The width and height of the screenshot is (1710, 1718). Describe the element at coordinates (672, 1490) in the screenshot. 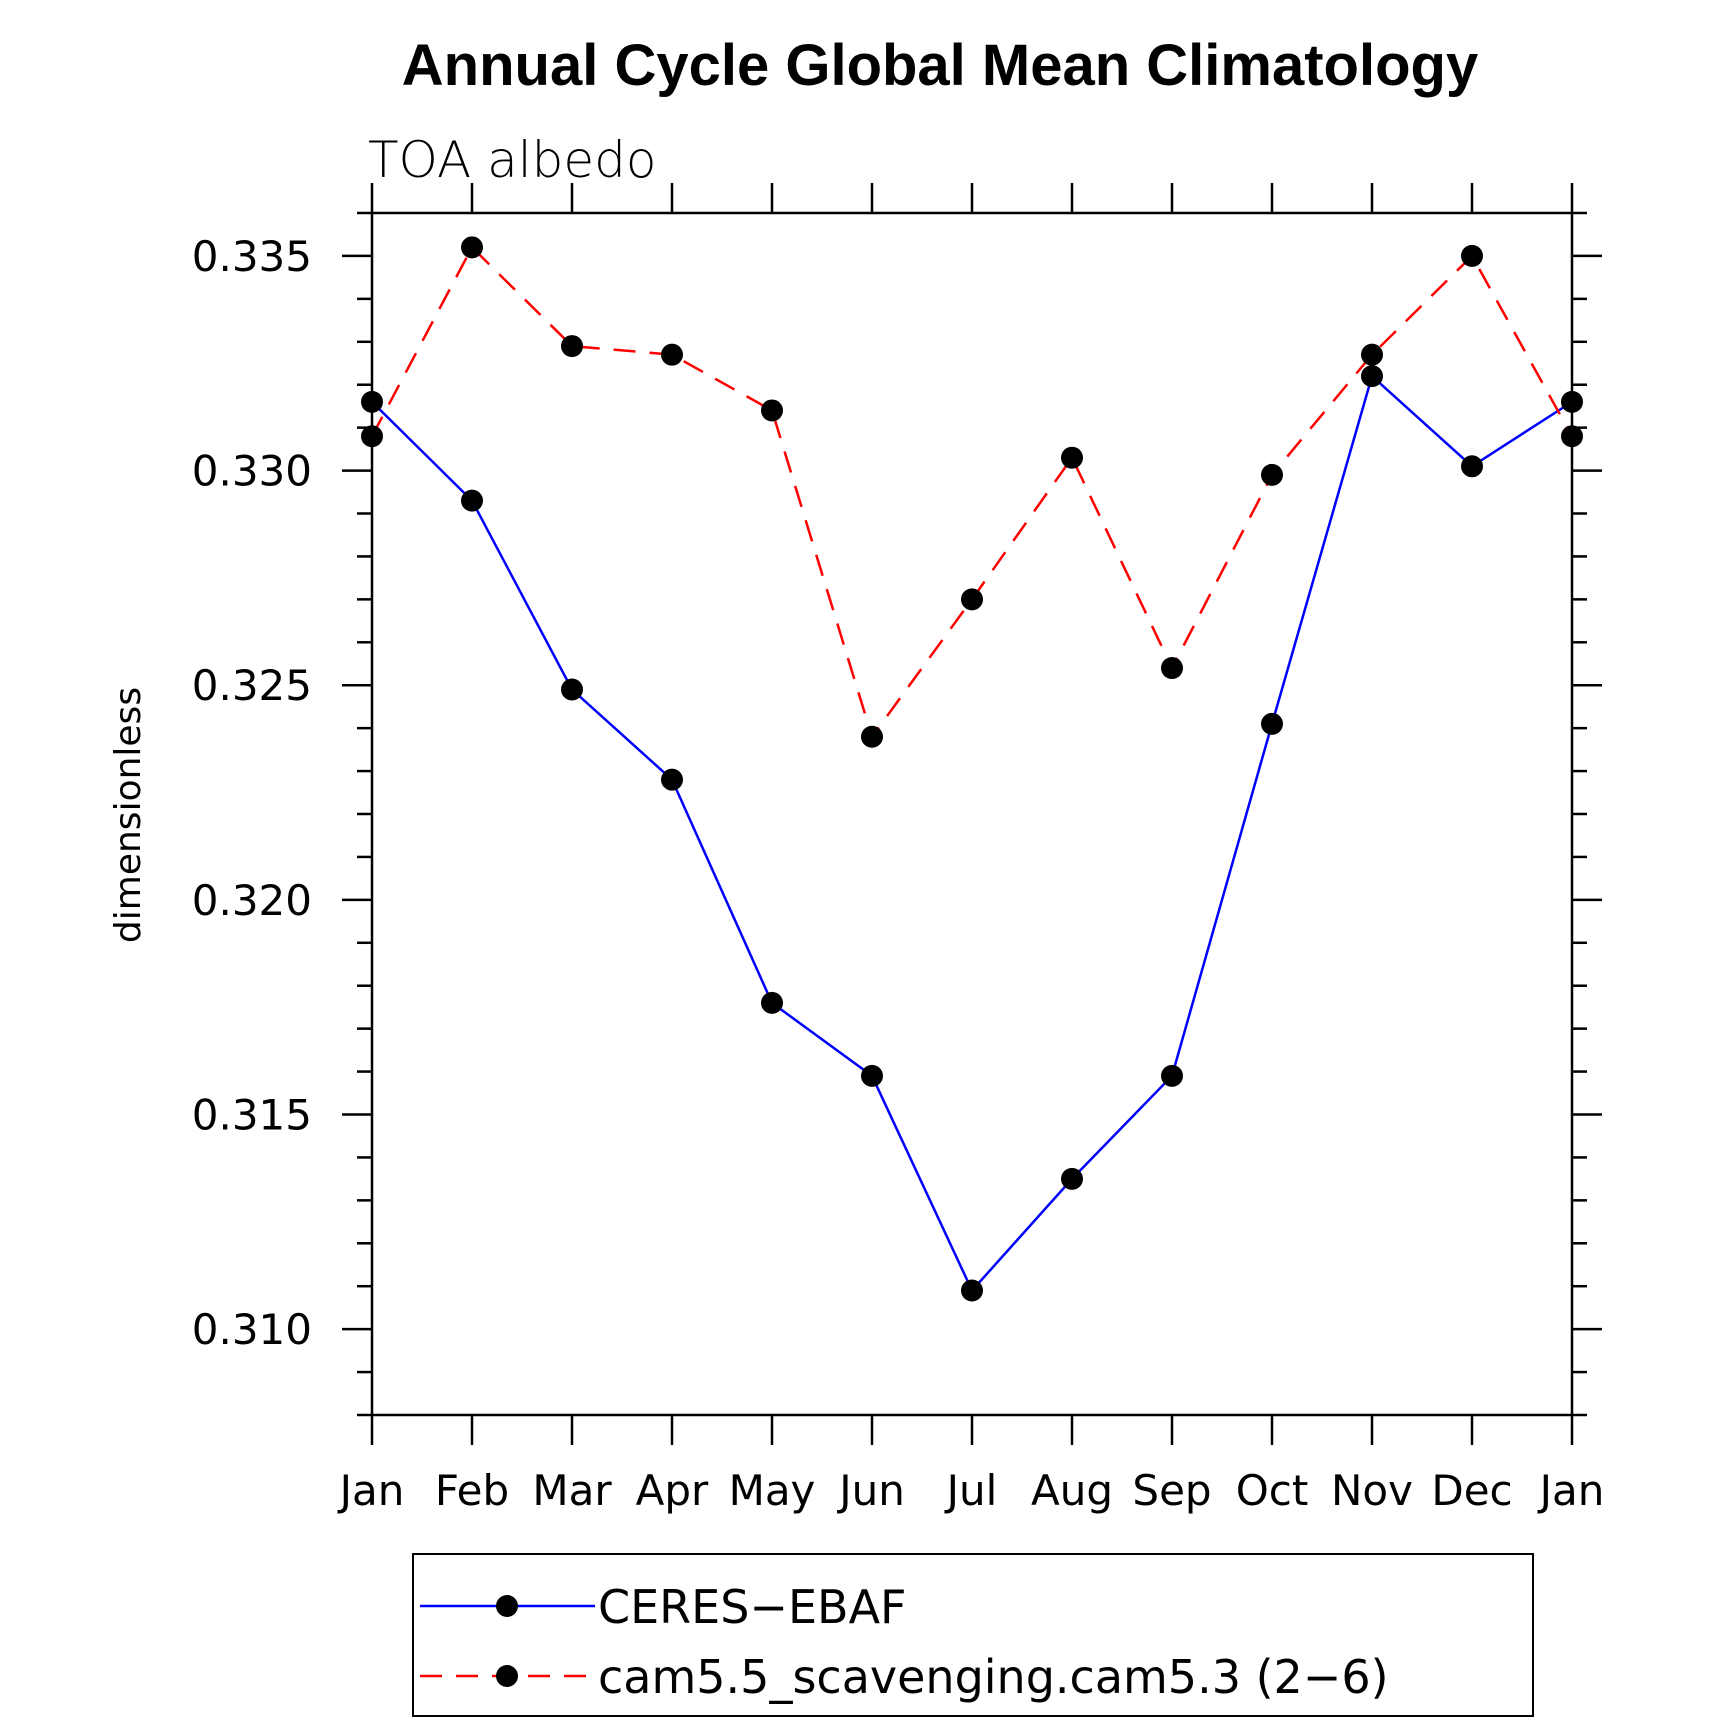

I see `x-tick-label: Apr` at that location.